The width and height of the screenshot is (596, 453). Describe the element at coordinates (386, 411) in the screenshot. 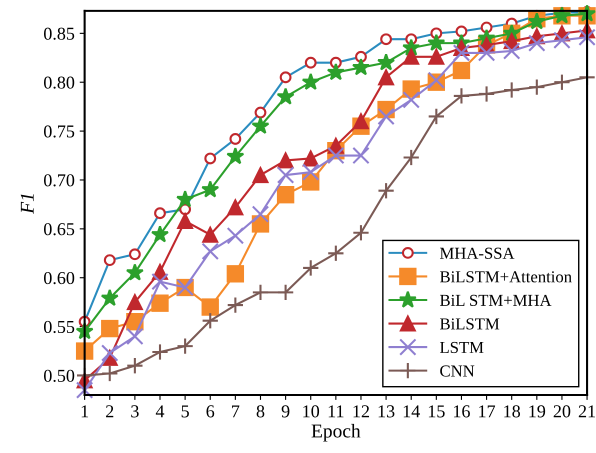

I see `x-tick-label: 13` at that location.